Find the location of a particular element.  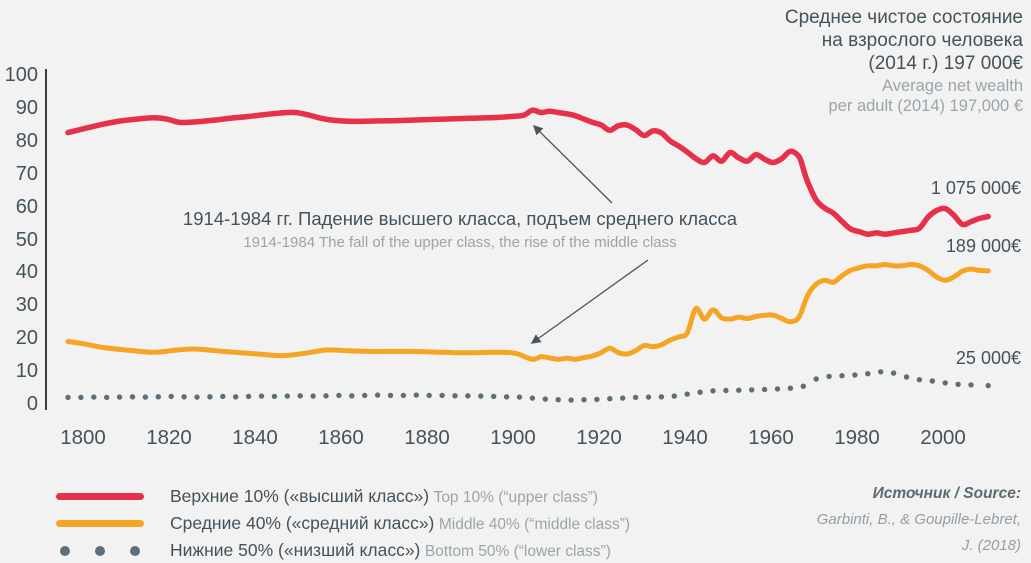

source-label: Источник / Source: is located at coordinates (946, 493).